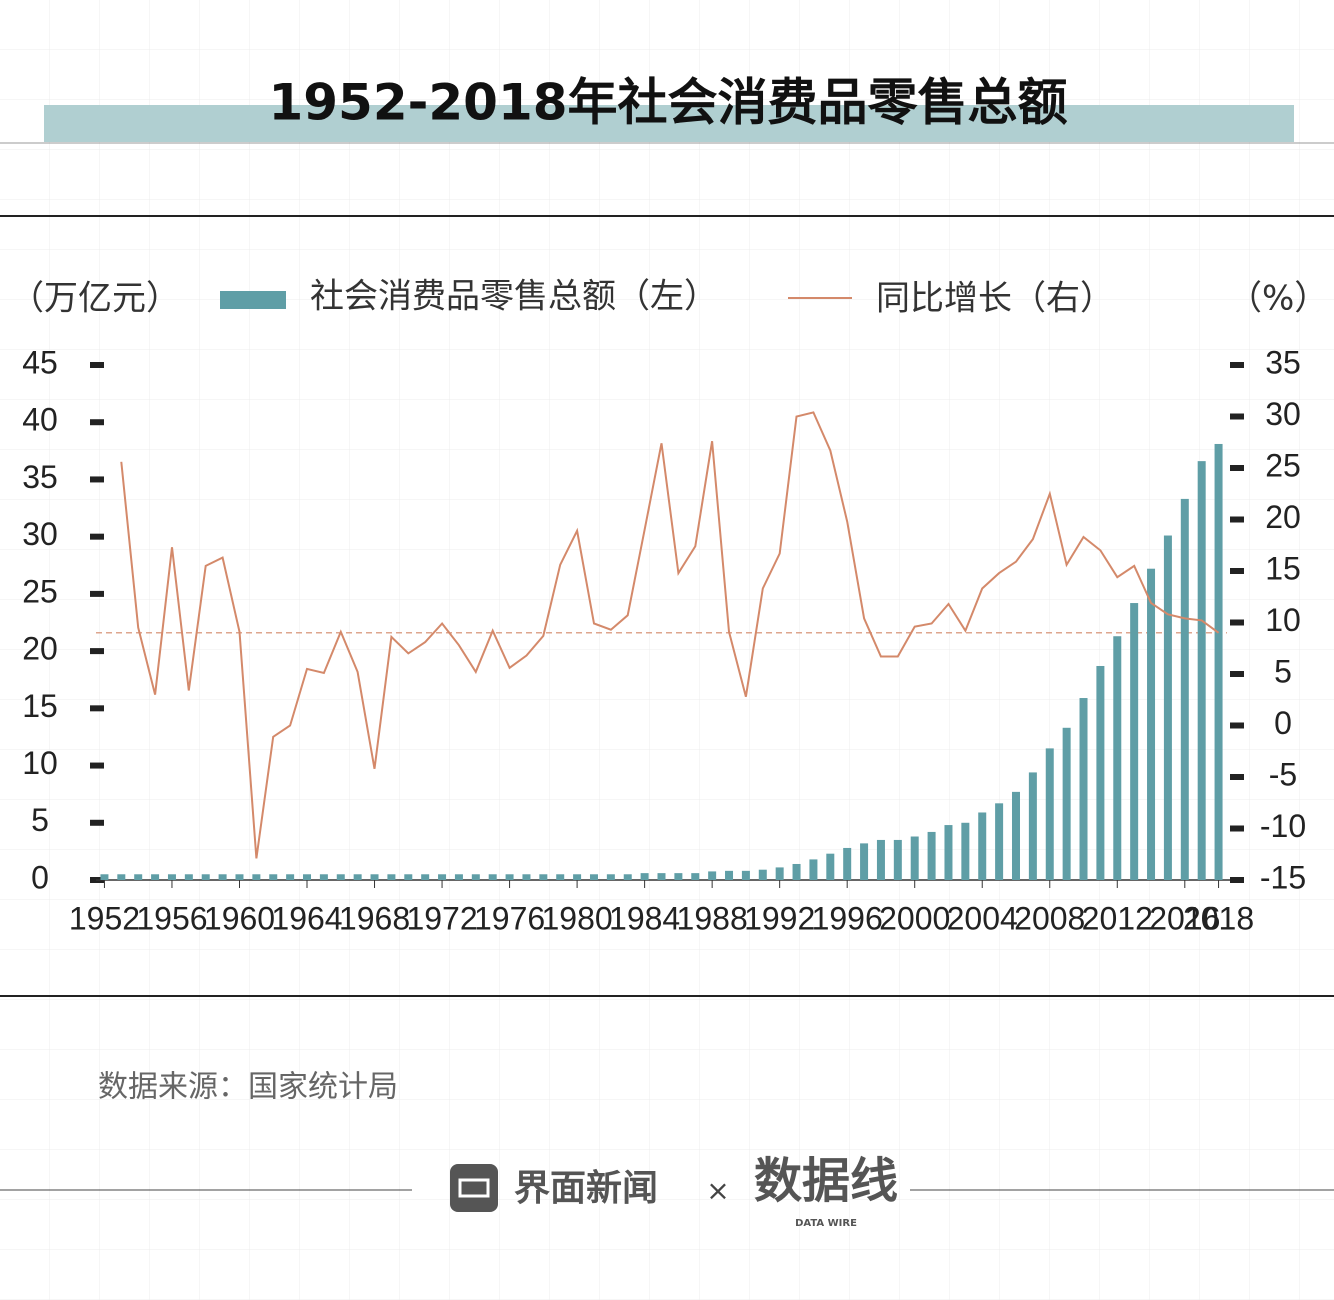 The width and height of the screenshot is (1334, 1300). Describe the element at coordinates (1283, 362) in the screenshot. I see `y2-tick-label: 35` at that location.